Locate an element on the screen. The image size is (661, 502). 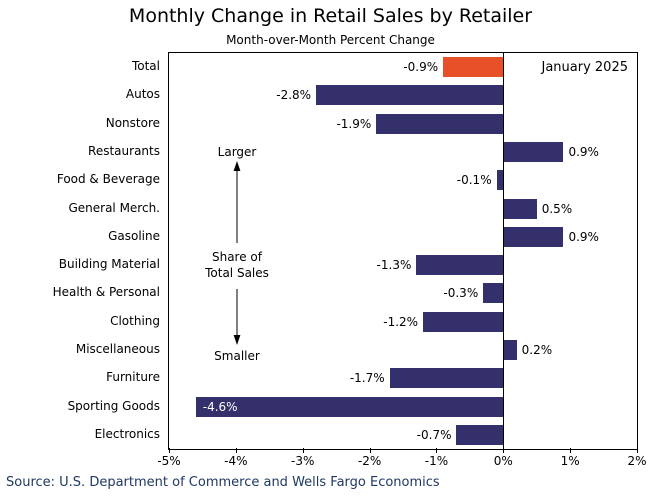
x-tick-label: -4% is located at coordinates (236, 461).